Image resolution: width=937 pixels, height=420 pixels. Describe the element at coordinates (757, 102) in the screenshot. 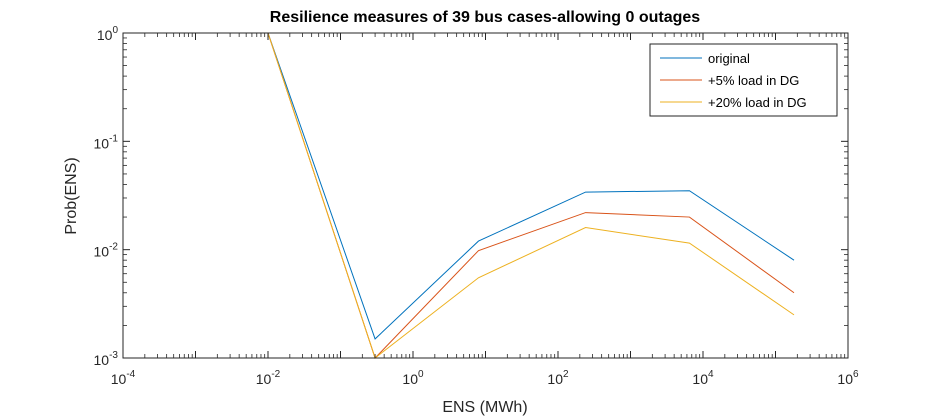

I see `legend-label-2: +20% load in DG` at that location.